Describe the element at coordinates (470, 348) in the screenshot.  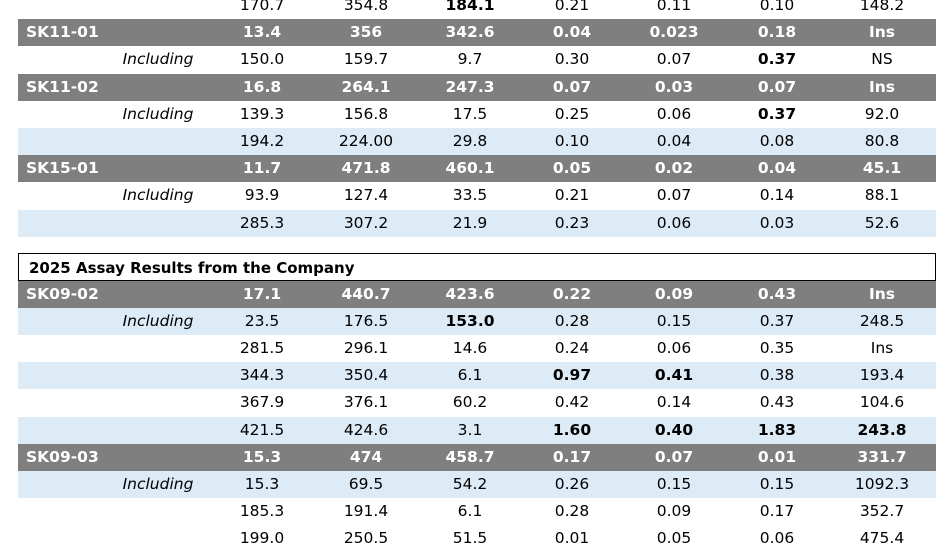
I see `interval-cell: 14.6` at that location.